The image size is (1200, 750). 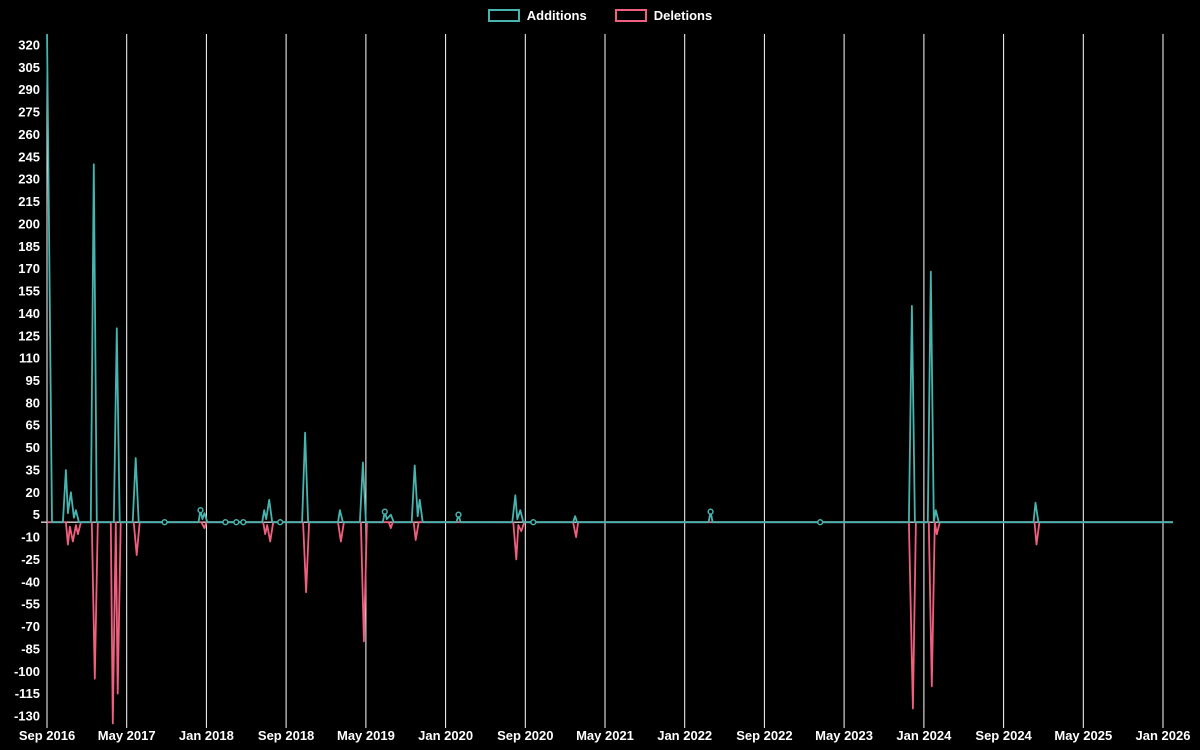 I want to click on svg-text: Sep 2024, so click(x=1003, y=735).